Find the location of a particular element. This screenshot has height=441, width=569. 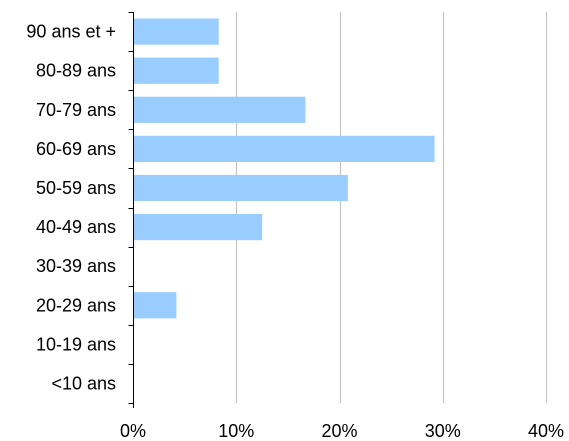

bar-60-69-ans is located at coordinates (284, 148).